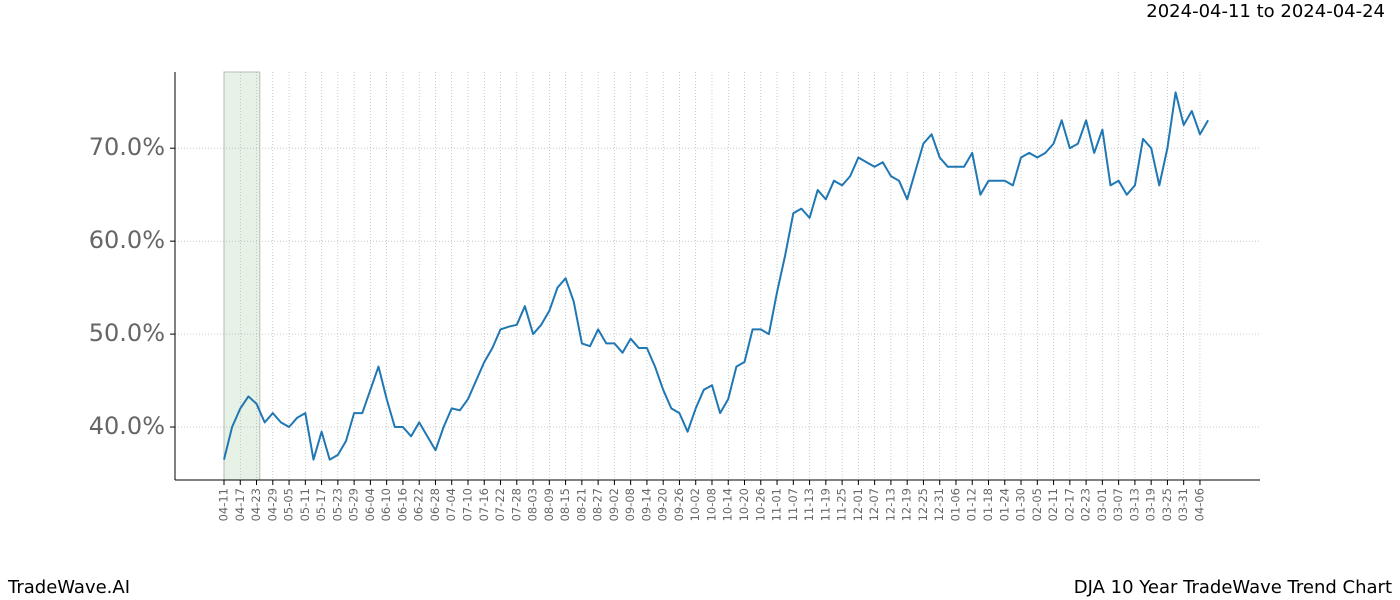  What do you see at coordinates (711, 504) in the screenshot?
I see `x-tick-label: 10-08` at bounding box center [711, 504].